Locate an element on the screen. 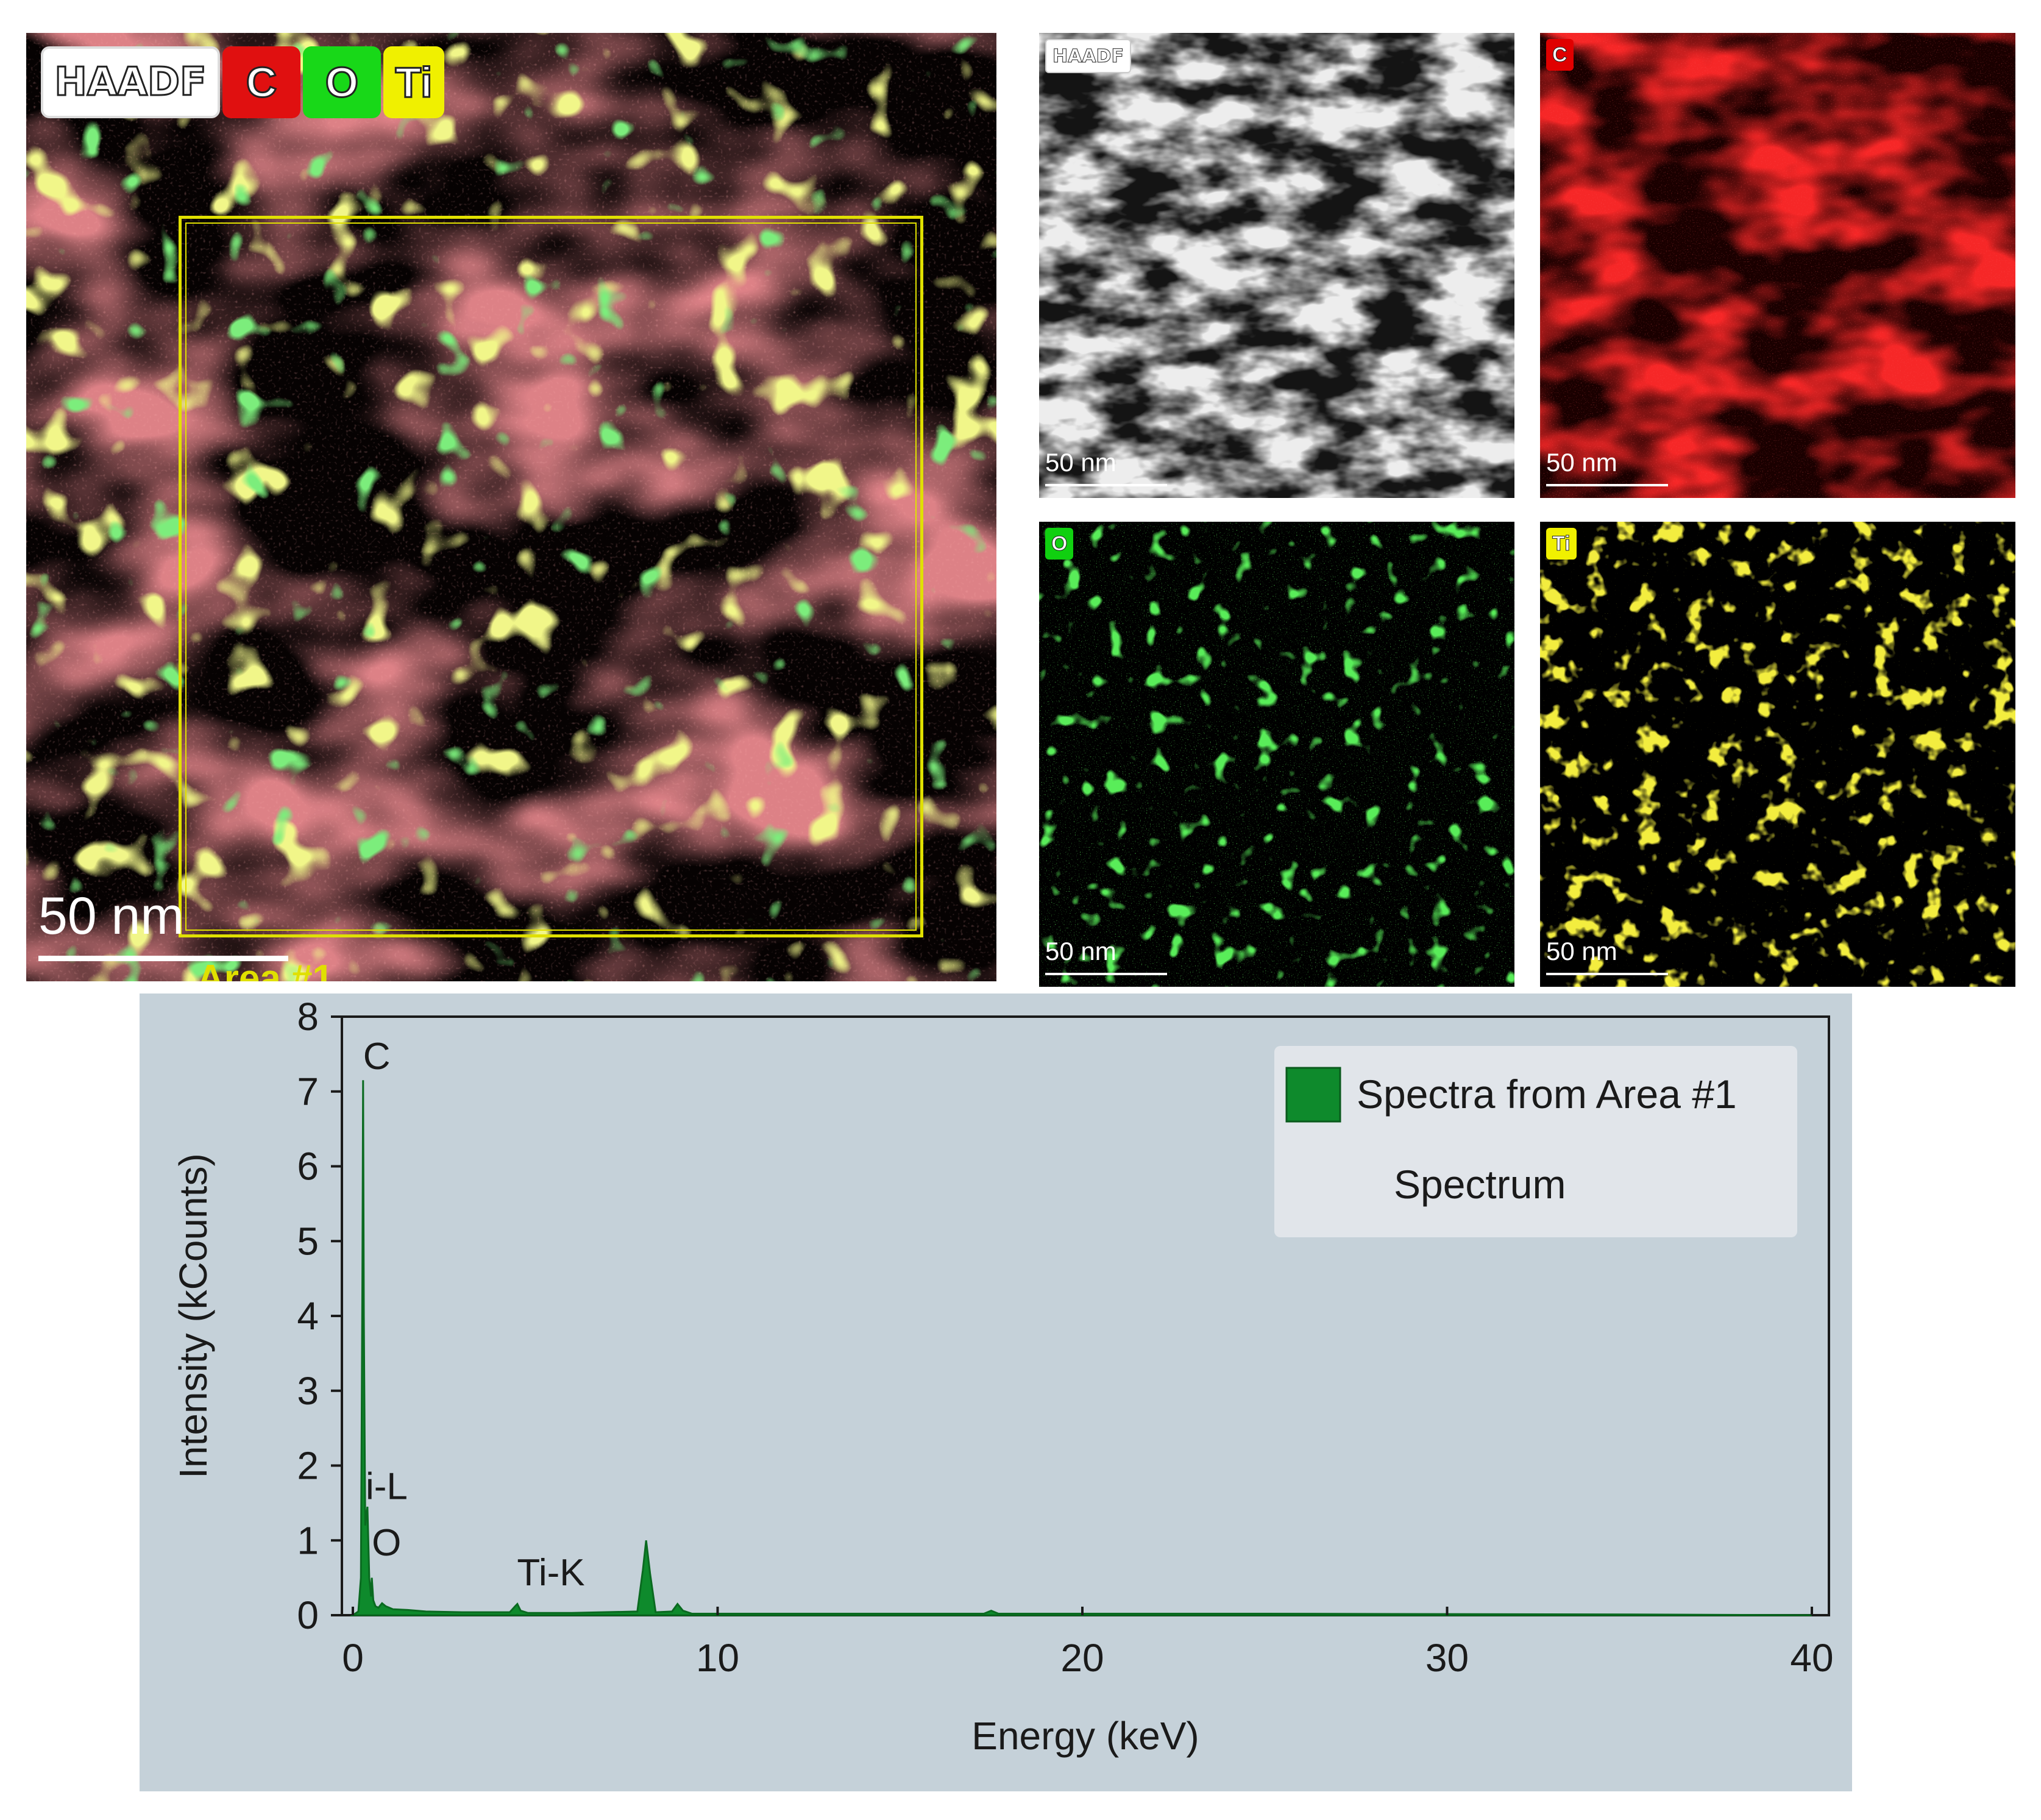 Image resolution: width=2041 pixels, height=1820 pixels. legend-background is located at coordinates (1535, 1141).